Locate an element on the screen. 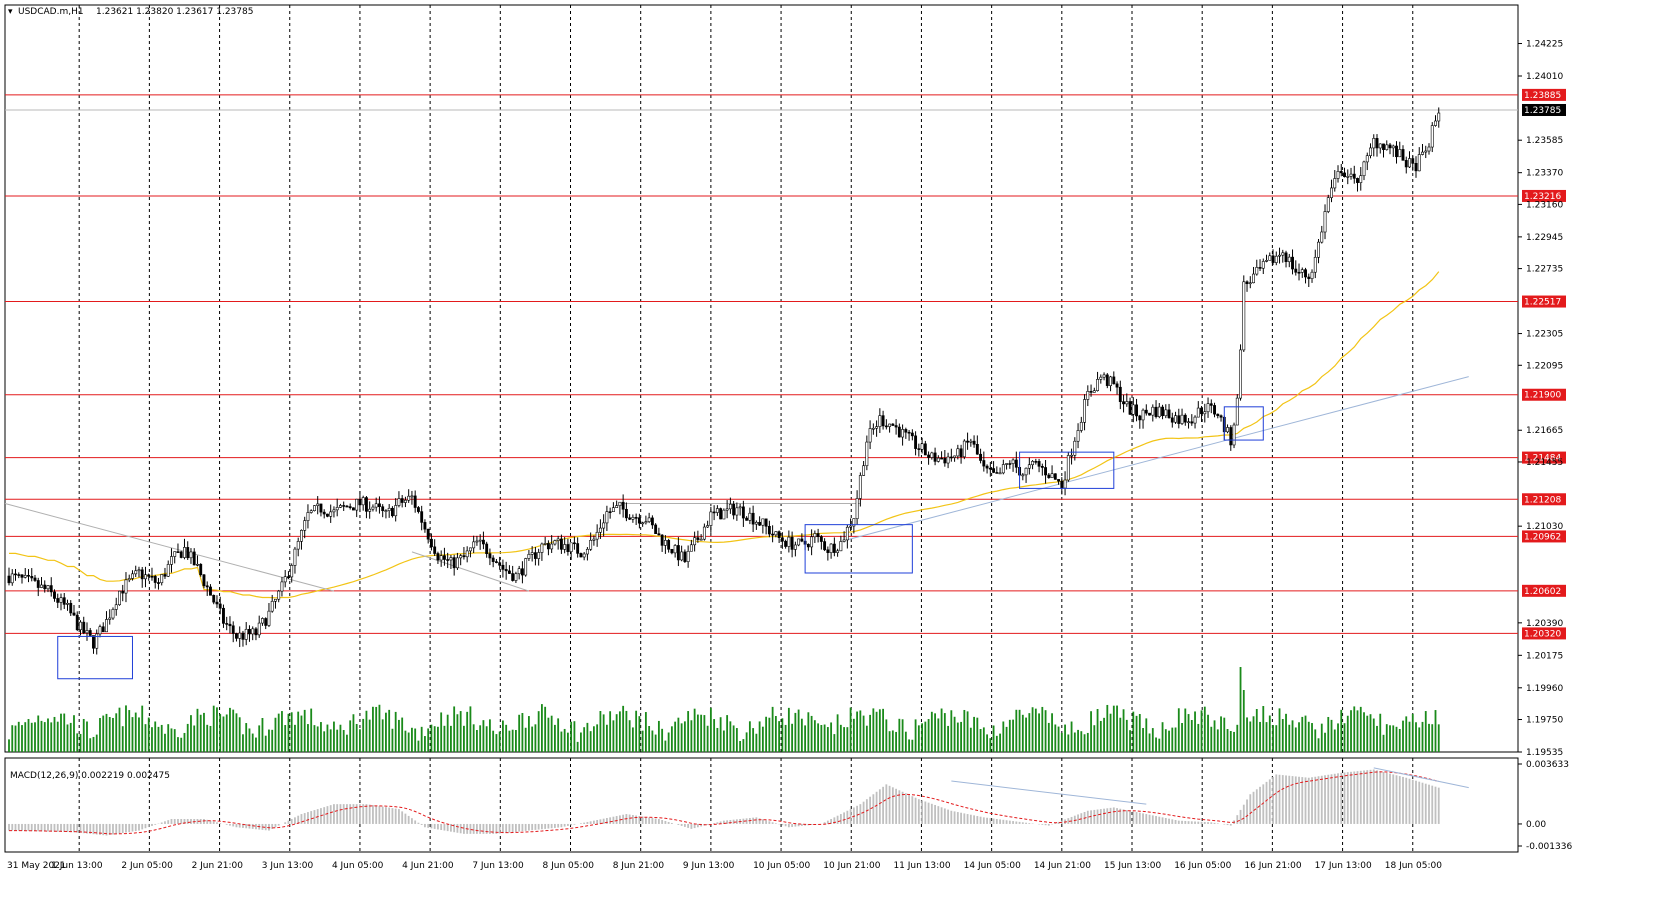  x-tick-label: 16 Jun 05:00 is located at coordinates (1202, 866).